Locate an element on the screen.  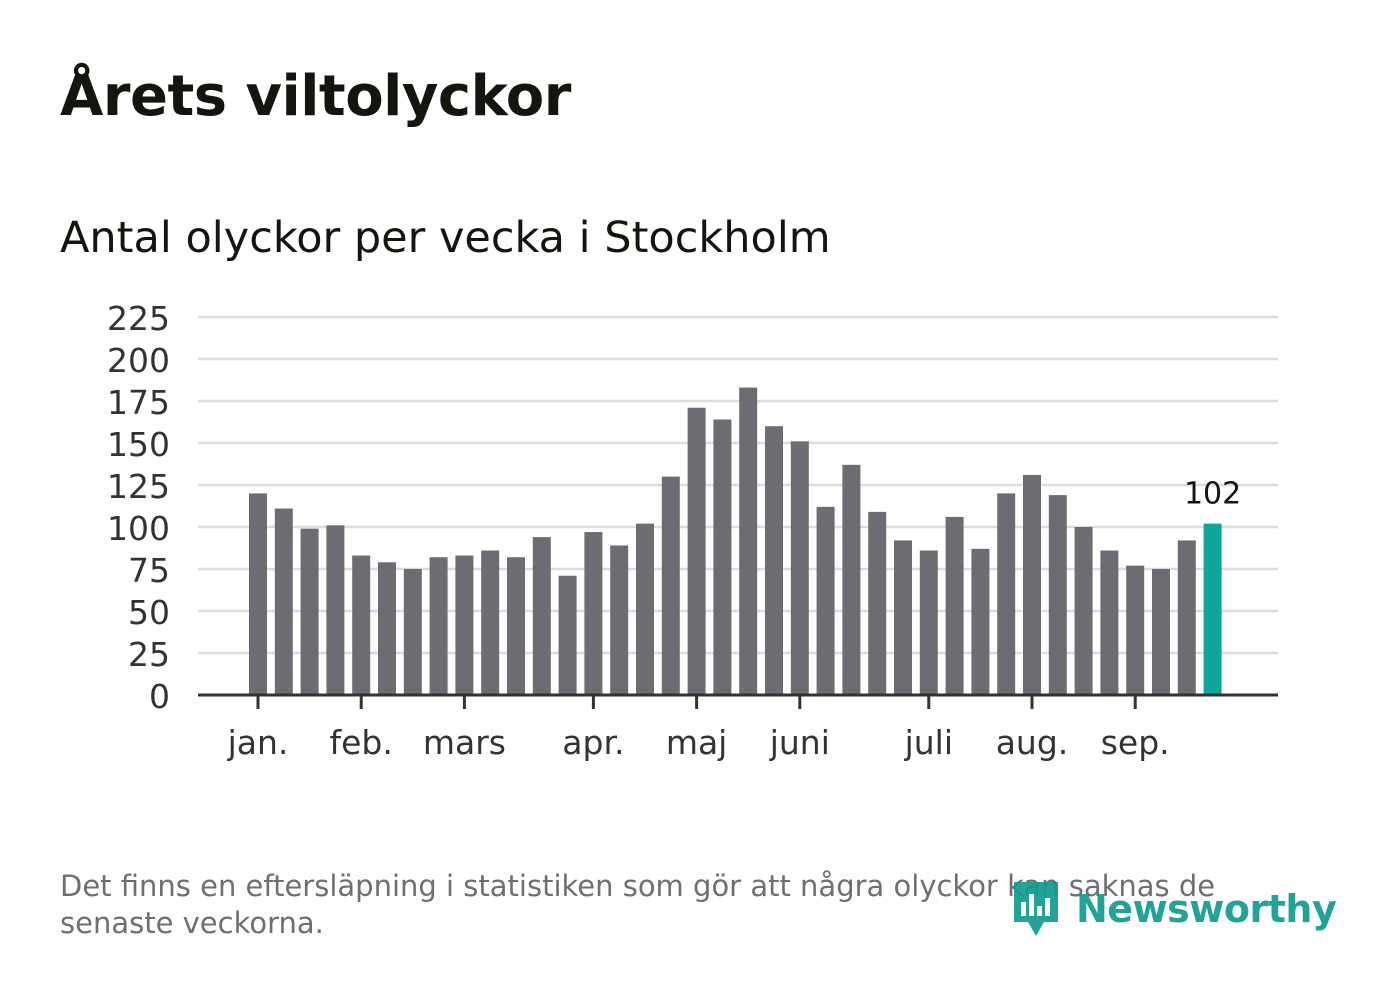
brand: Newsworthy is located at coordinates (1173, 909).